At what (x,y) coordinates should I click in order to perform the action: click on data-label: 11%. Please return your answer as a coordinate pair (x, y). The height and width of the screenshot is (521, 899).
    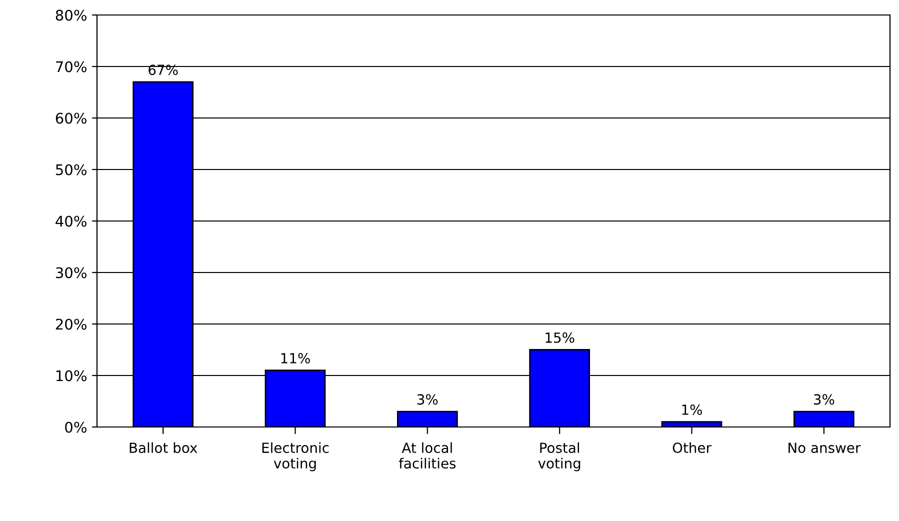
    Looking at the image, I should click on (295, 358).